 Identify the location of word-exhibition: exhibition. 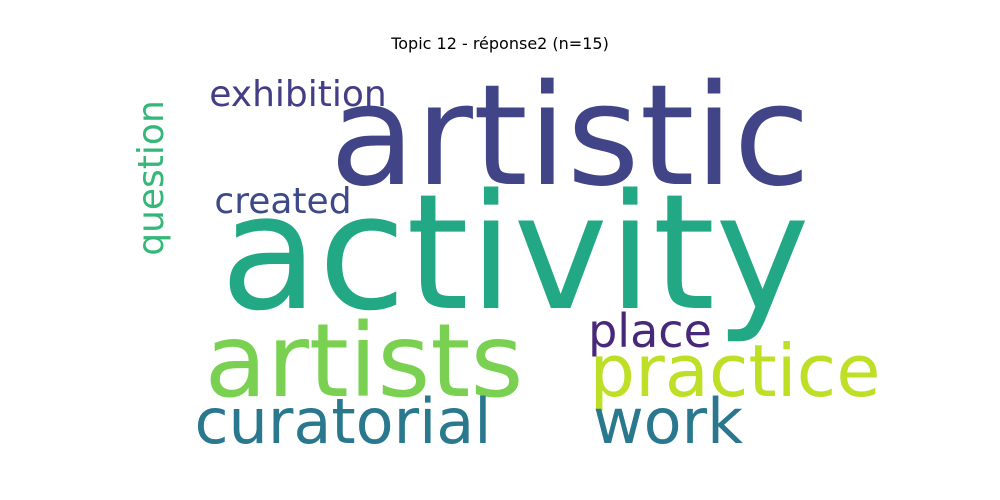
(297, 94).